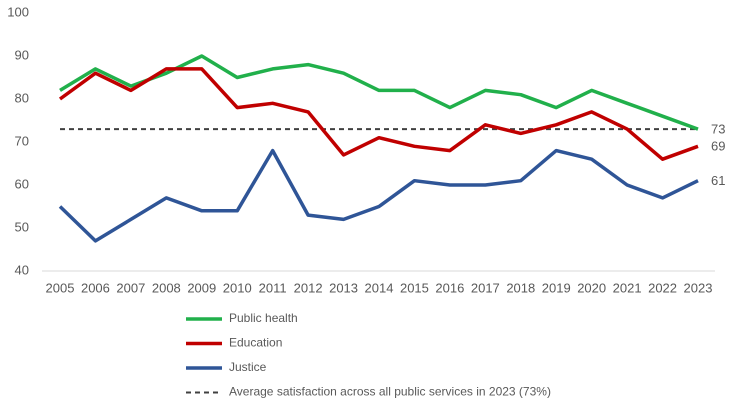  What do you see at coordinates (662, 287) in the screenshot?
I see `x-tick-label: 2022` at bounding box center [662, 287].